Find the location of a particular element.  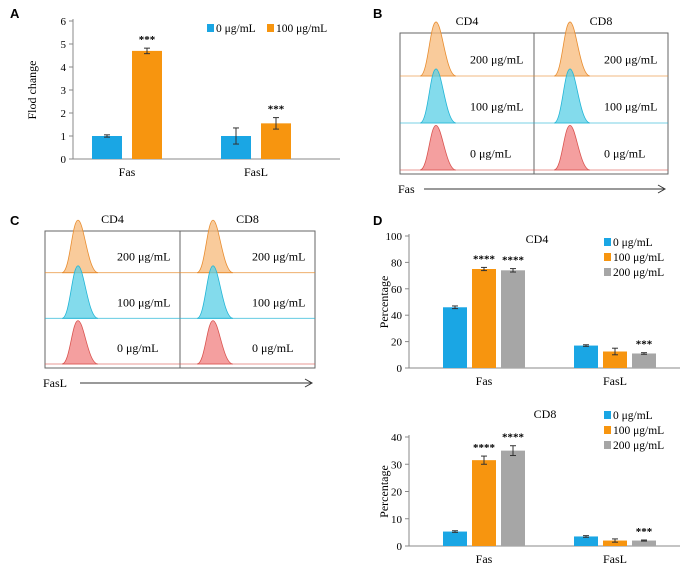

y-tick-label: 2 is located at coordinates (64, 114).